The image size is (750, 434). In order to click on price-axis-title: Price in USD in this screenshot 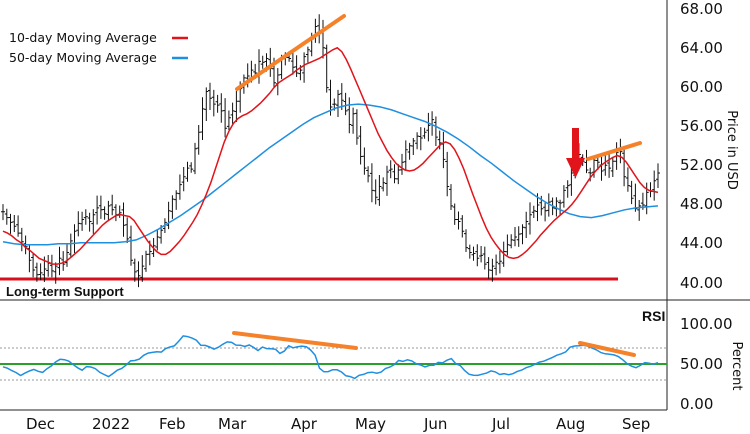, I will do `click(731, 150)`.